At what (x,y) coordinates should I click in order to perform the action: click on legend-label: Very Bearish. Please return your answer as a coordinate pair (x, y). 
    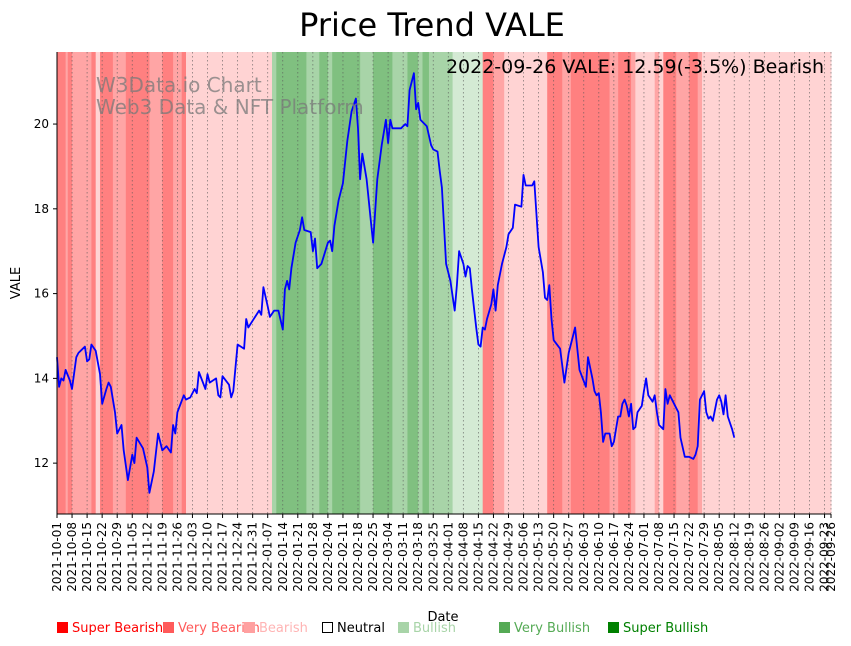
    Looking at the image, I should click on (219, 628).